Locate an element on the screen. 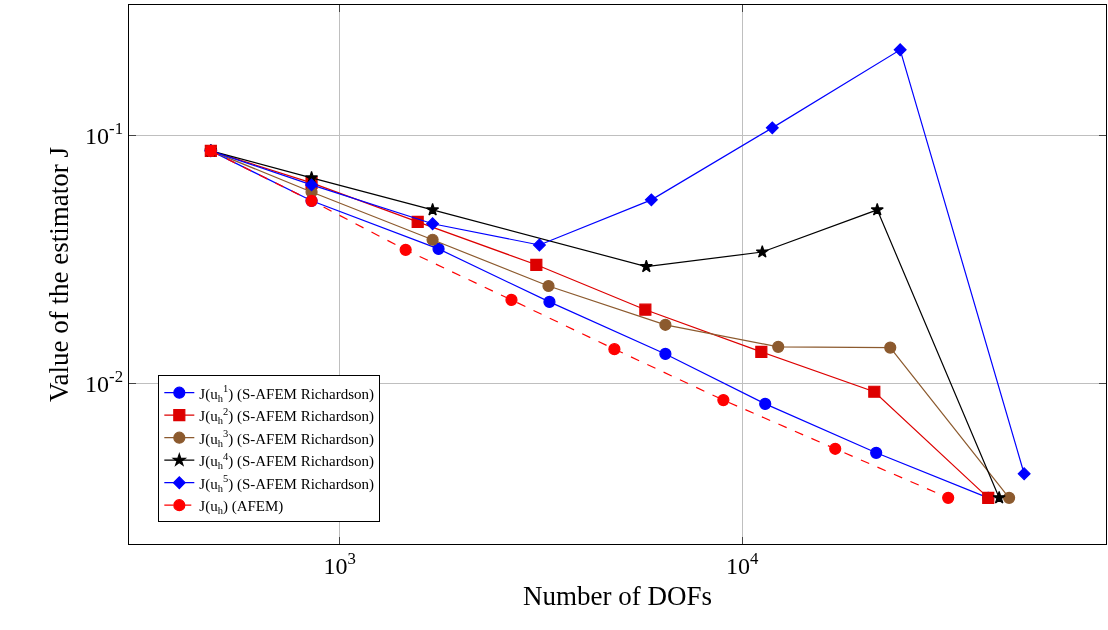 The image size is (1108, 630). legend-label: J(u$_{h}$$^{4}$) (S-AFEM Richardson) is located at coordinates (286, 461).